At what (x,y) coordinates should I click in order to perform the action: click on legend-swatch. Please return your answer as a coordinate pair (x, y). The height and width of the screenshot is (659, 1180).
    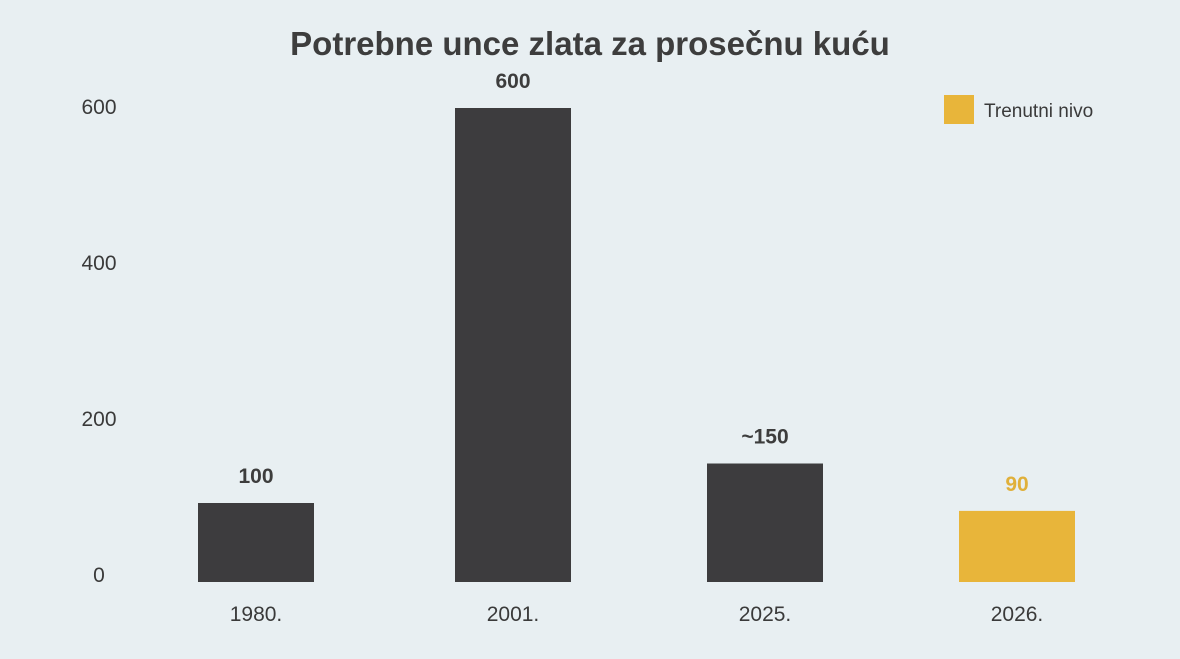
    Looking at the image, I should click on (959, 109).